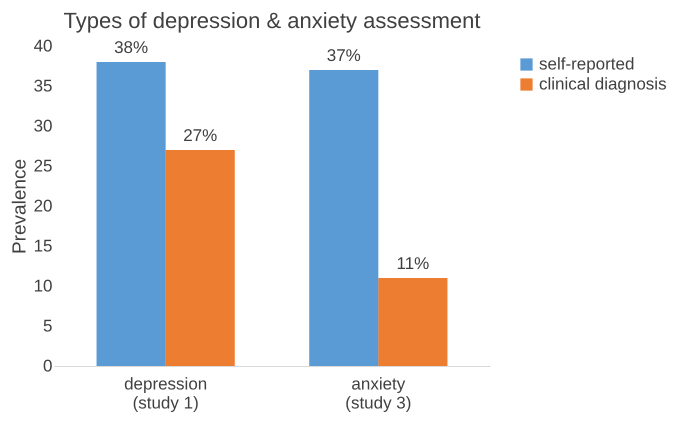 This screenshot has width=687, height=421. Describe the element at coordinates (43, 126) in the screenshot. I see `y-tick-label: 30` at that location.